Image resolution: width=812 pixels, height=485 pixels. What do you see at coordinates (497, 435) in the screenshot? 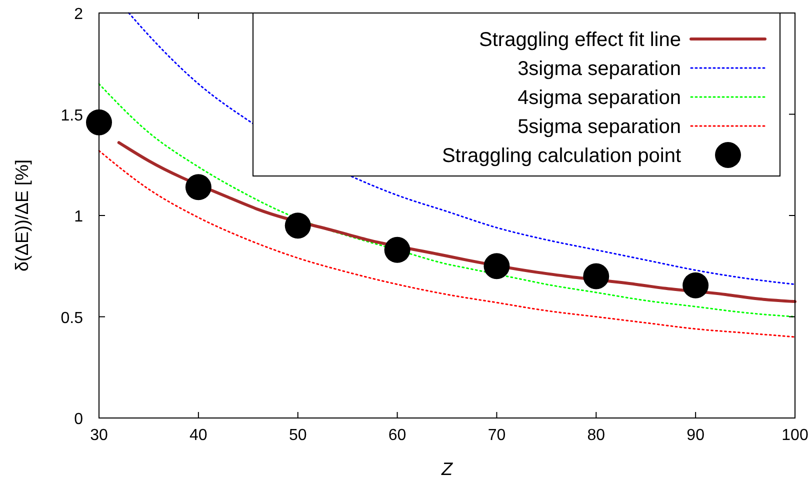
I see `x-tick-label: 70` at bounding box center [497, 435].